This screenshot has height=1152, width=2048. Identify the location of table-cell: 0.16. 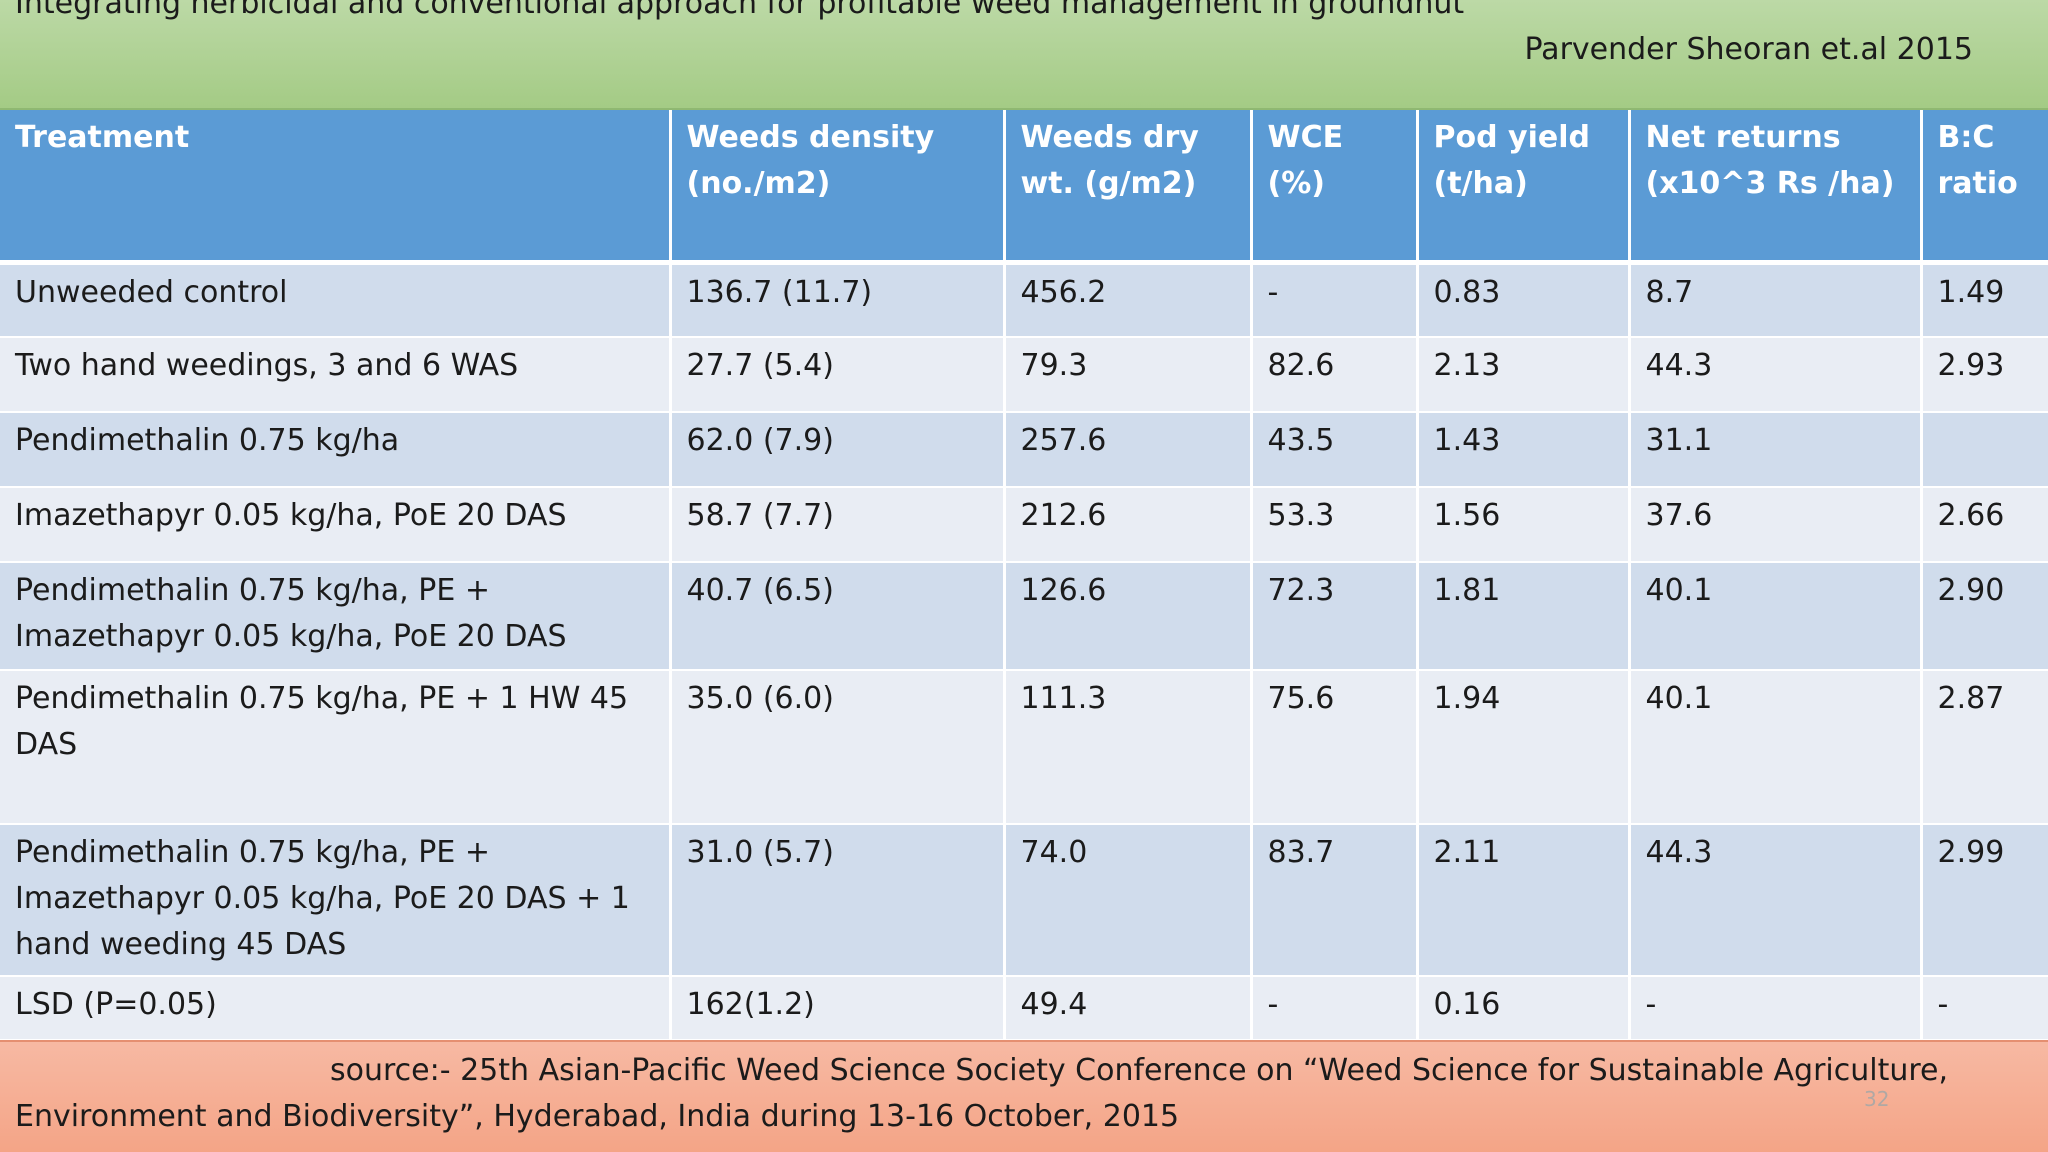
(1524, 1007).